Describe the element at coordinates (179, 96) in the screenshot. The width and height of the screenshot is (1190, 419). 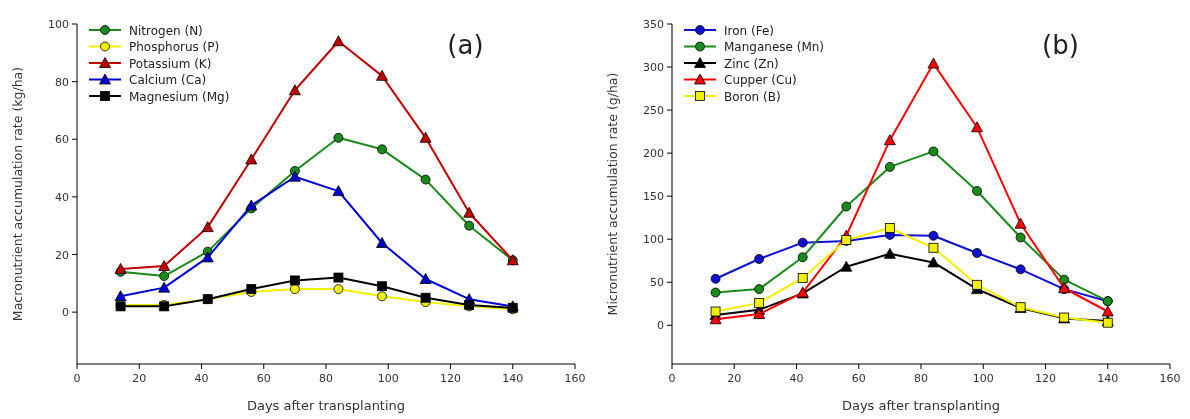
I see `legend-label: Magnesium (Mg)` at that location.